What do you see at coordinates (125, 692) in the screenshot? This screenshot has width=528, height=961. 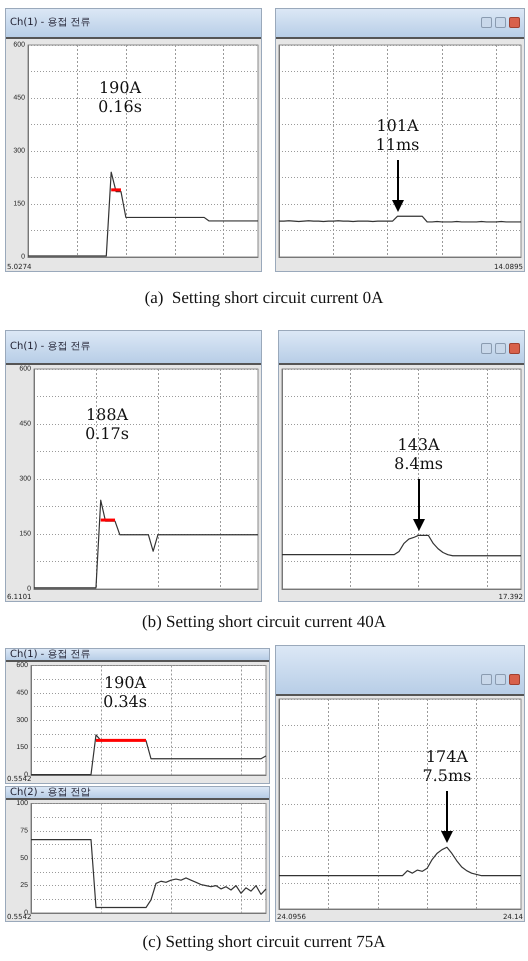 I see `annotation: 190A 0.34s` at bounding box center [125, 692].